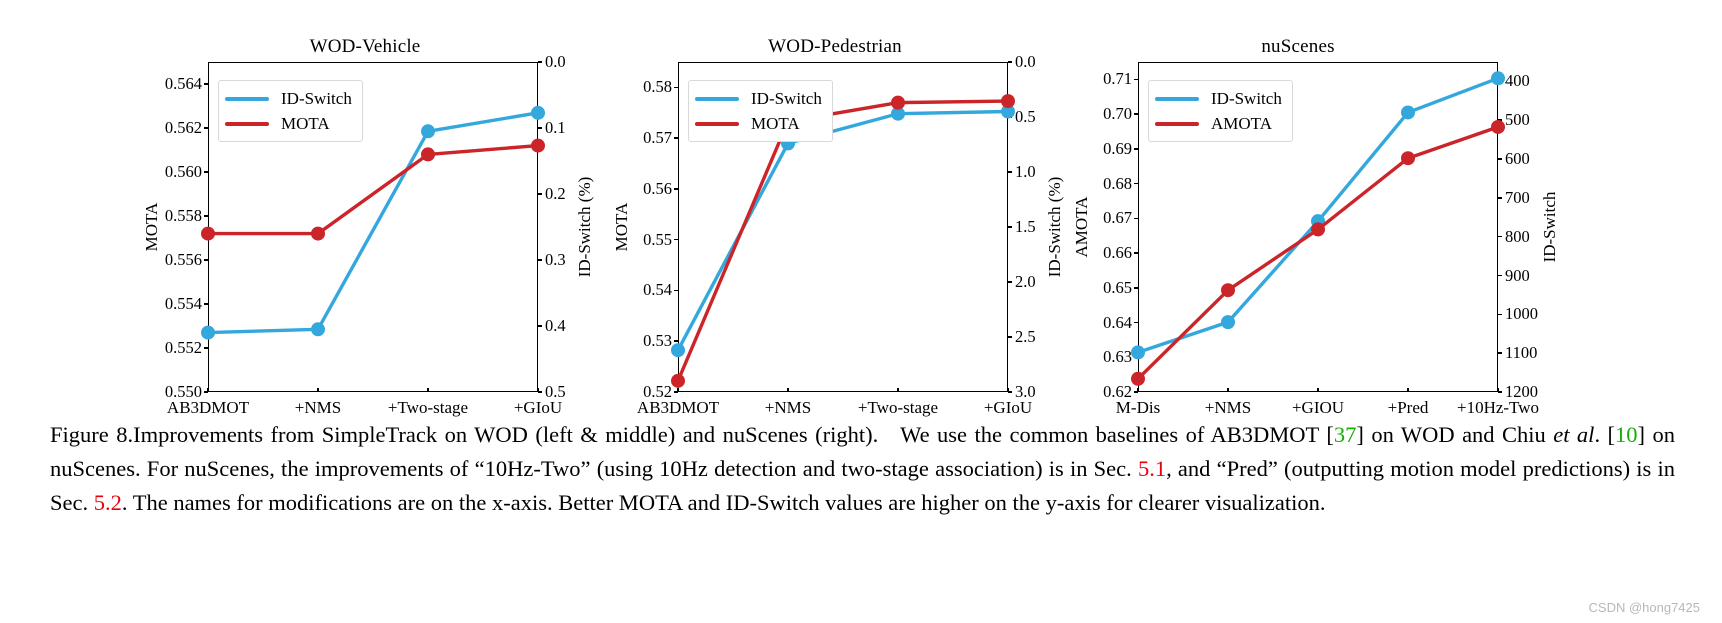 The height and width of the screenshot is (623, 1722). I want to click on caption-text-3: . [, so click(1605, 434).